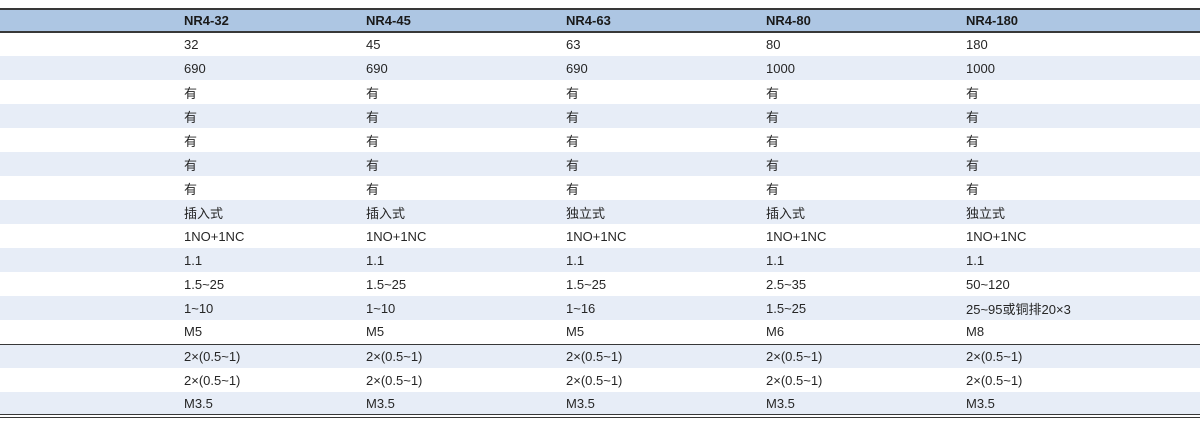 This screenshot has width=1200, height=430. What do you see at coordinates (1018, 309) in the screenshot?
I see `table-cell: 25~95或铜排20×3` at bounding box center [1018, 309].